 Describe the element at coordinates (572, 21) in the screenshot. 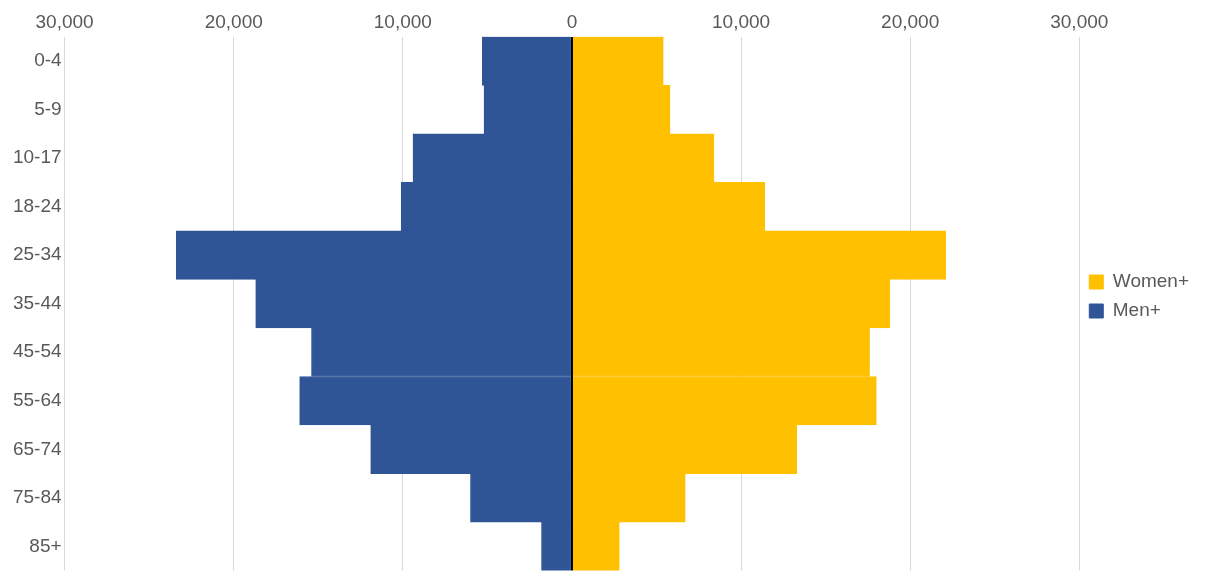

I see `x-tick-label: 0` at that location.